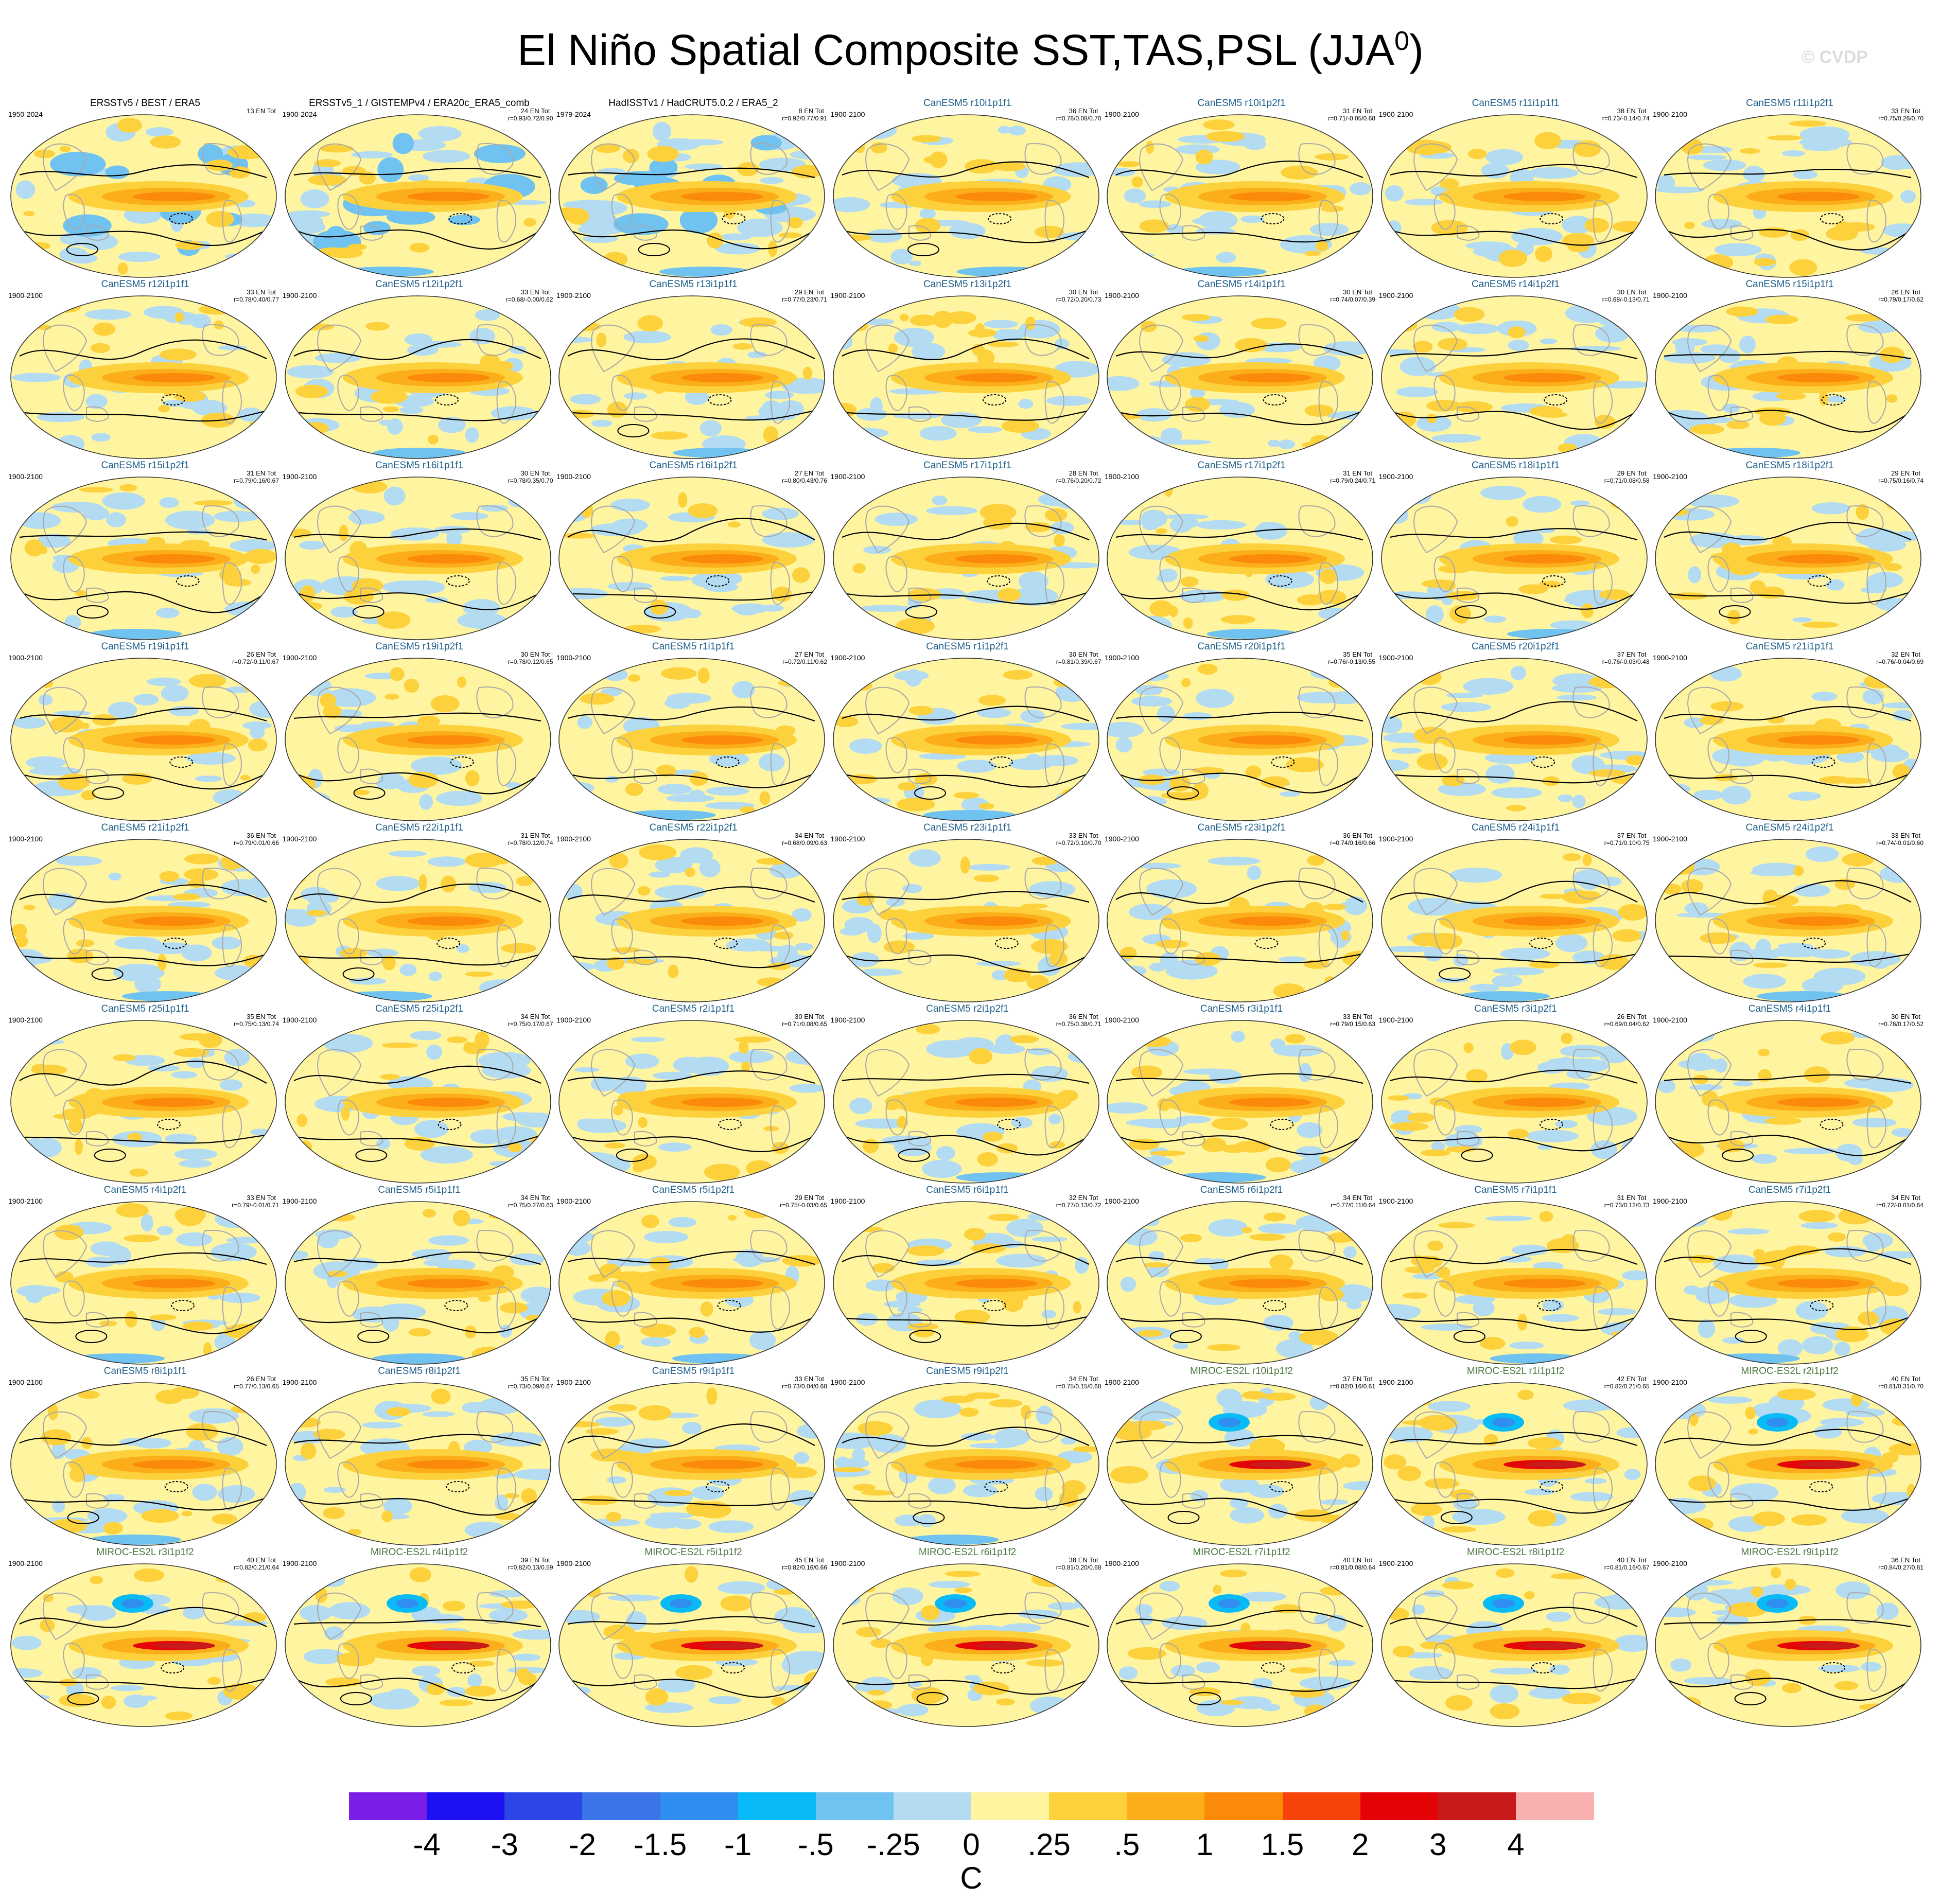  What do you see at coordinates (1544, 558) in the screenshot?
I see `enso-tongue-core` at bounding box center [1544, 558].